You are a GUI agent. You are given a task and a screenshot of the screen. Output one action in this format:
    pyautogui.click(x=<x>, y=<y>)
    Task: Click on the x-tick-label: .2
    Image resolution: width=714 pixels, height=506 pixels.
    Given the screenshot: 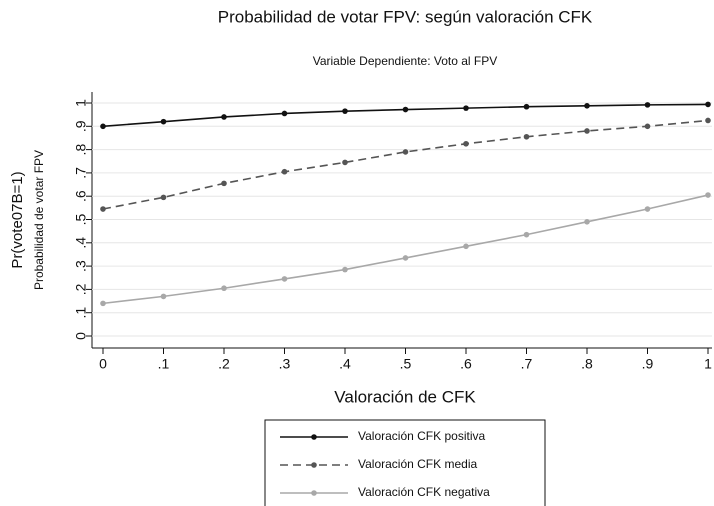 What is the action you would take?
    pyautogui.click(x=224, y=364)
    